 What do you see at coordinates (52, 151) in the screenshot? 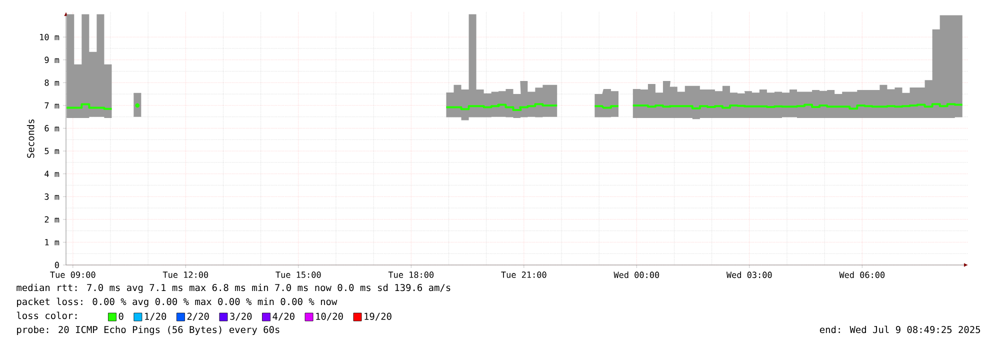
I see `y-tick-label: 5 m` at bounding box center [52, 151].